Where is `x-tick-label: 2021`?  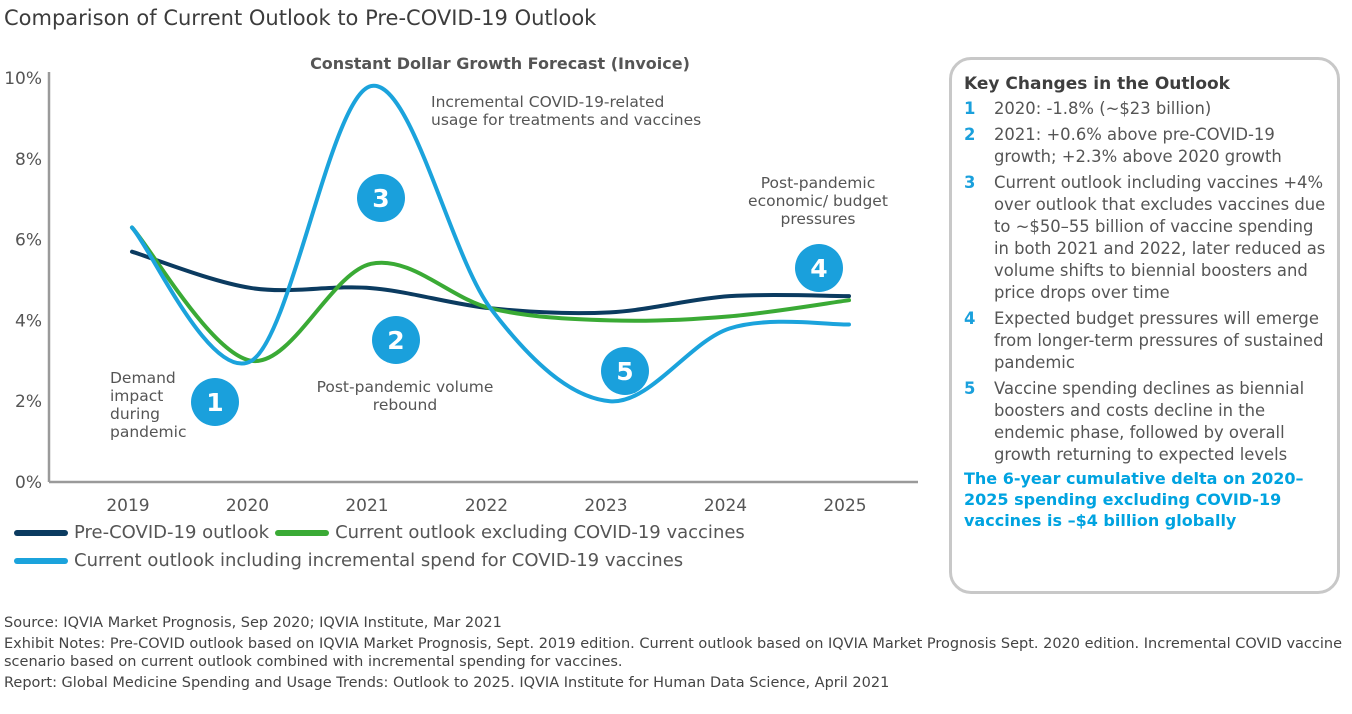 x-tick-label: 2021 is located at coordinates (366, 506).